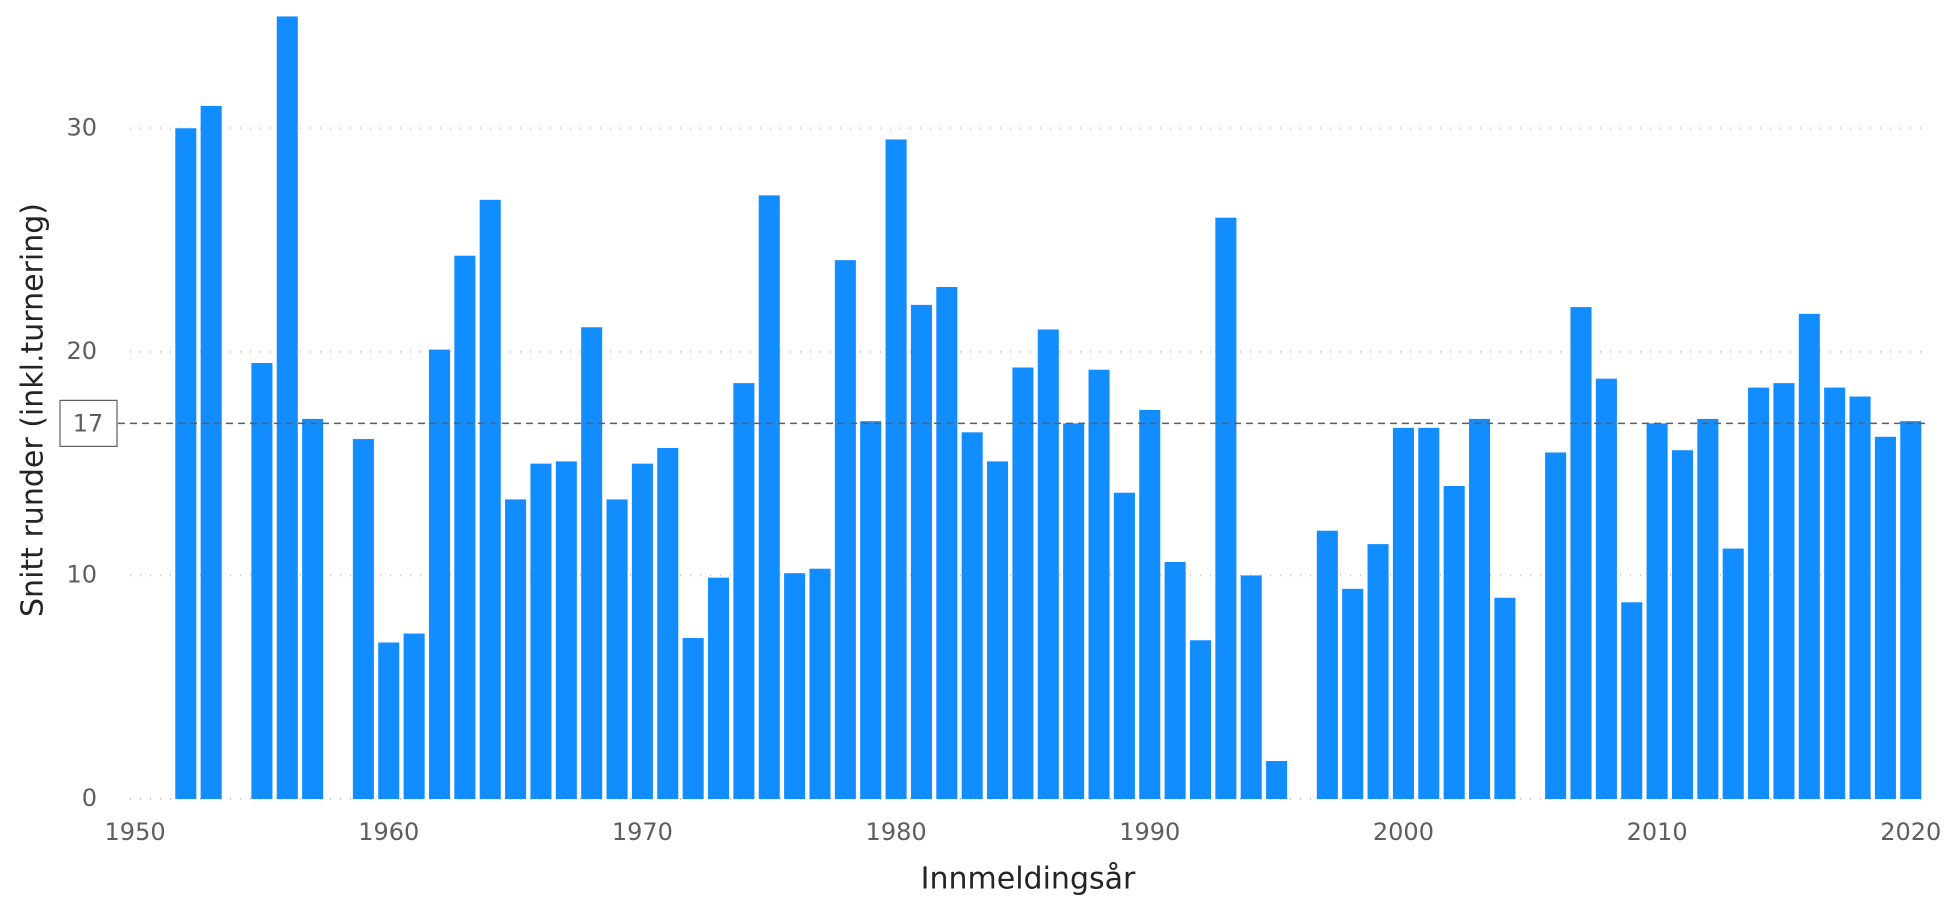 The image size is (1955, 900). What do you see at coordinates (81, 351) in the screenshot?
I see `y-tick-label: 20` at bounding box center [81, 351].